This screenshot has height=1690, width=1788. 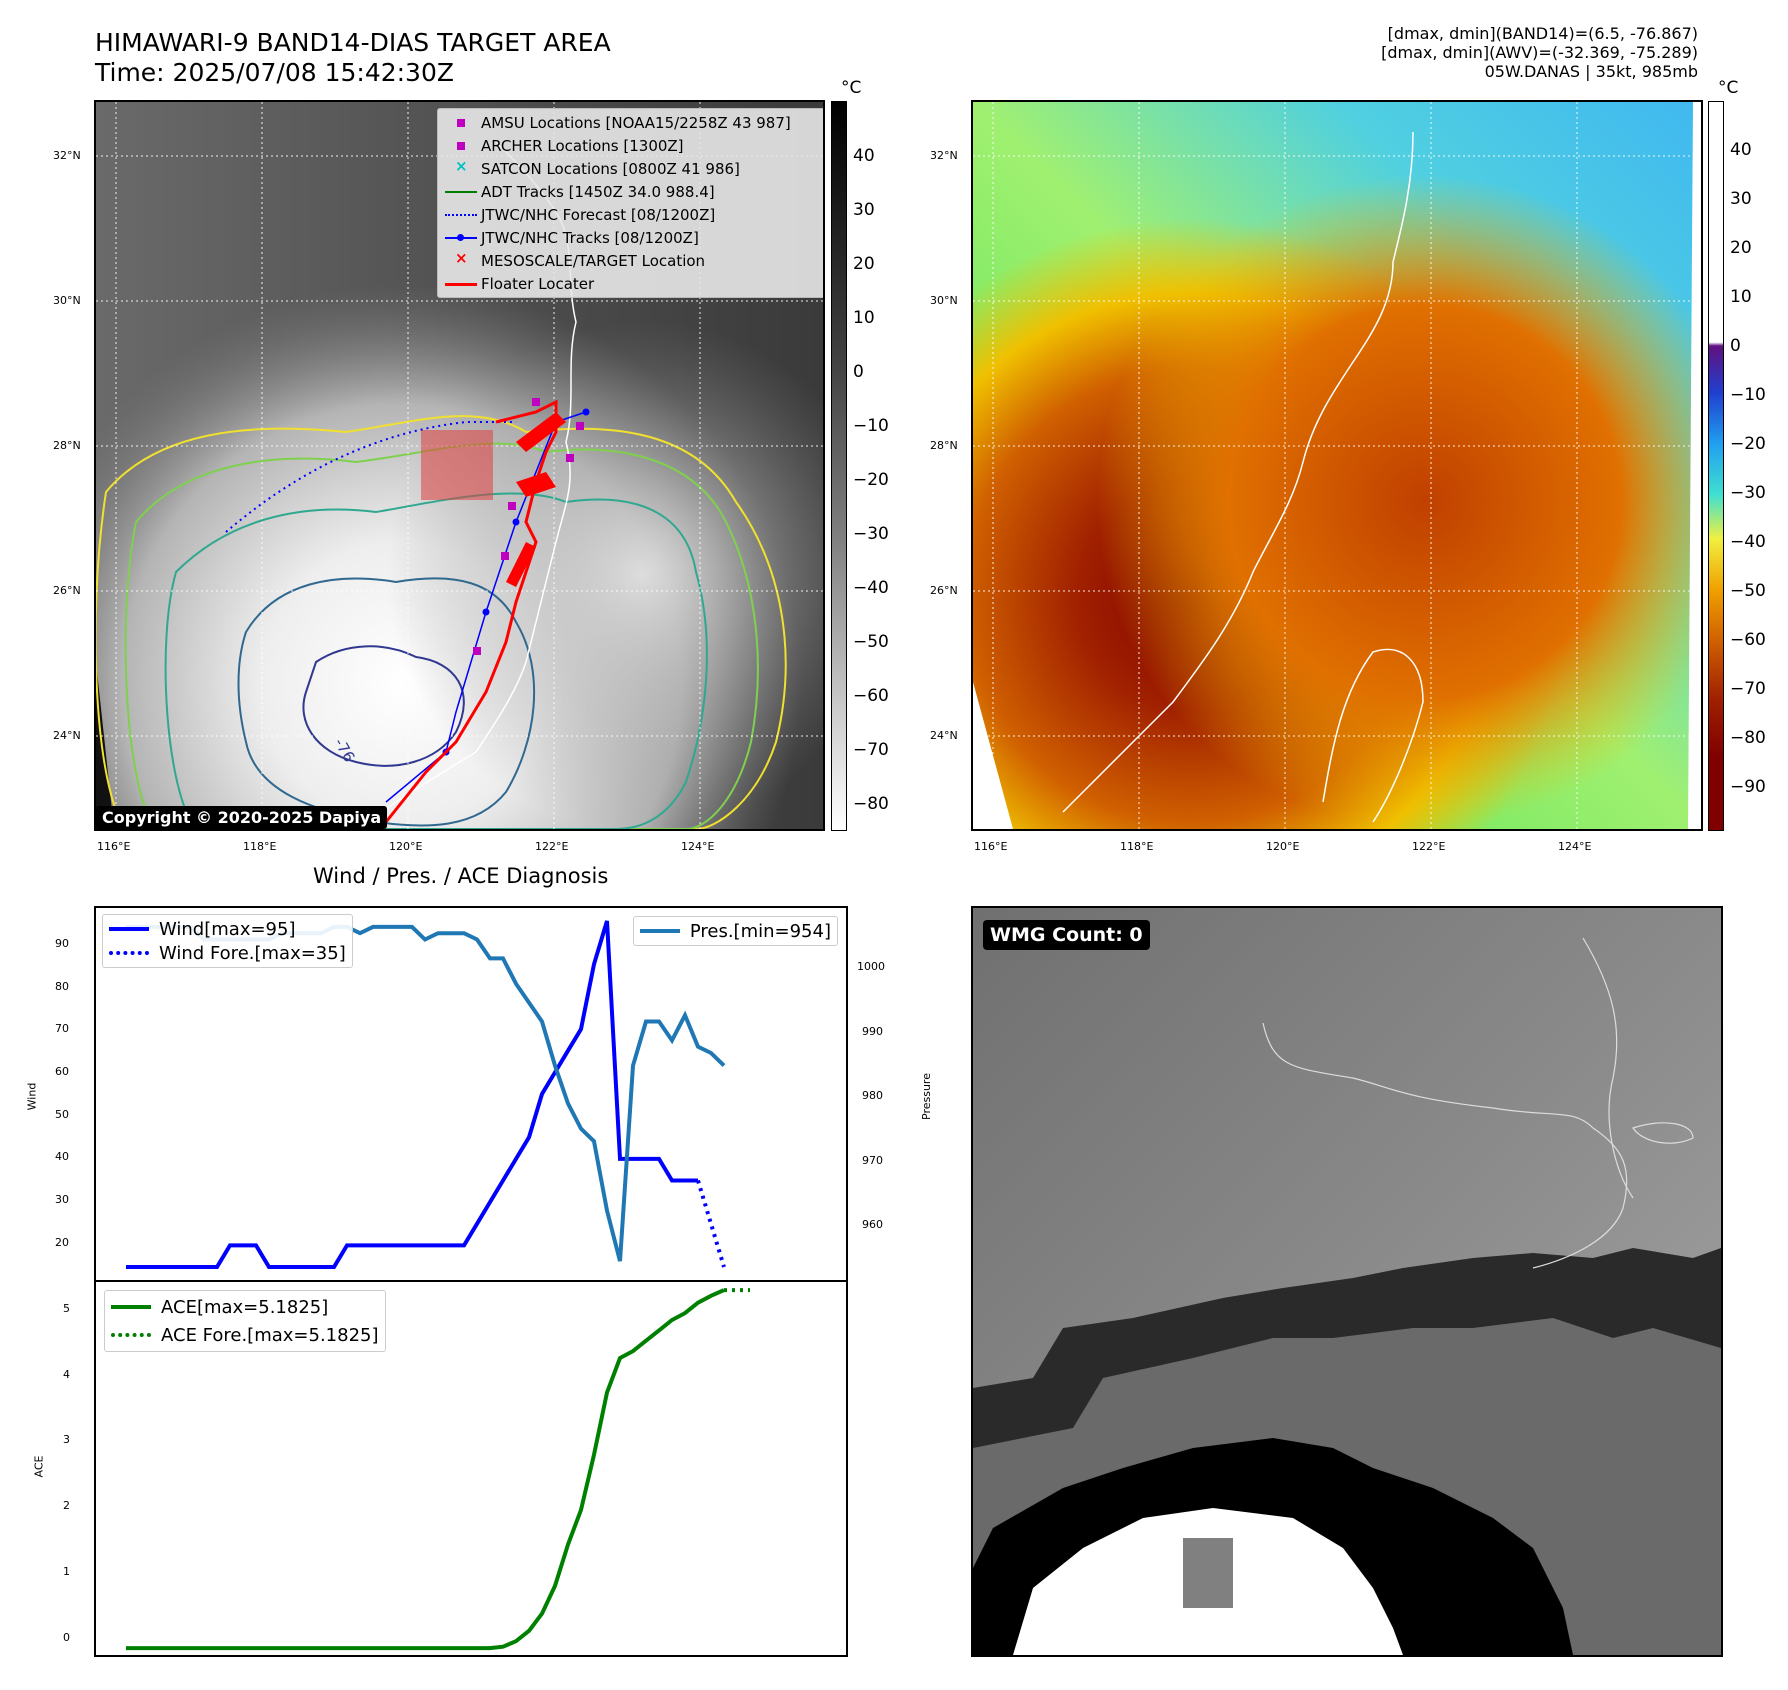 I want to click on ace-tick: 2, so click(x=66, y=1505).